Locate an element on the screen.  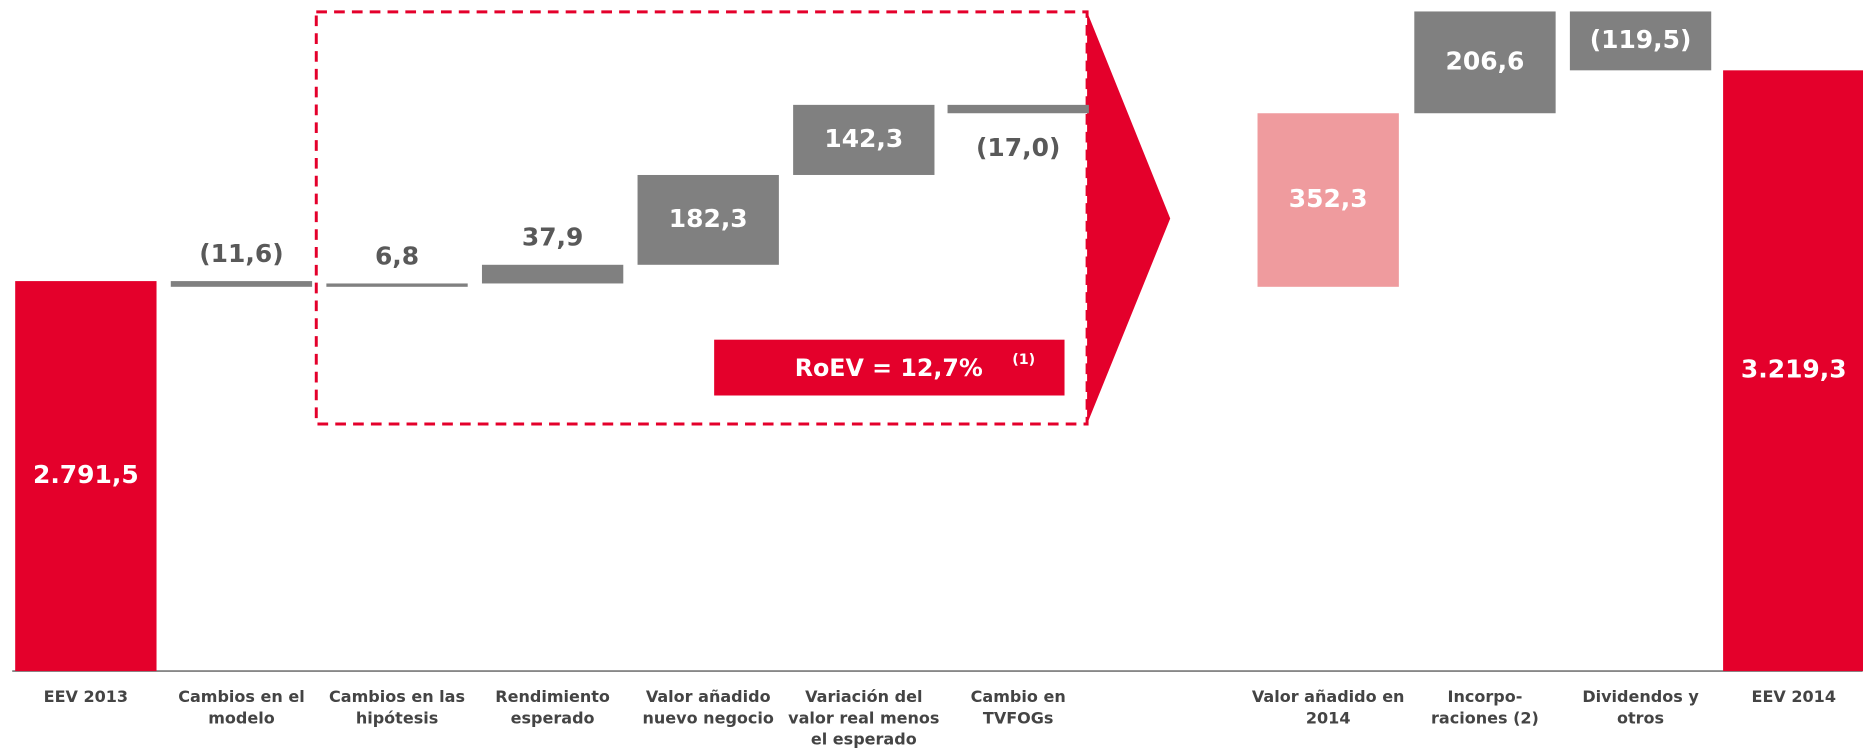
annotation-box is located at coordinates (889, 367).